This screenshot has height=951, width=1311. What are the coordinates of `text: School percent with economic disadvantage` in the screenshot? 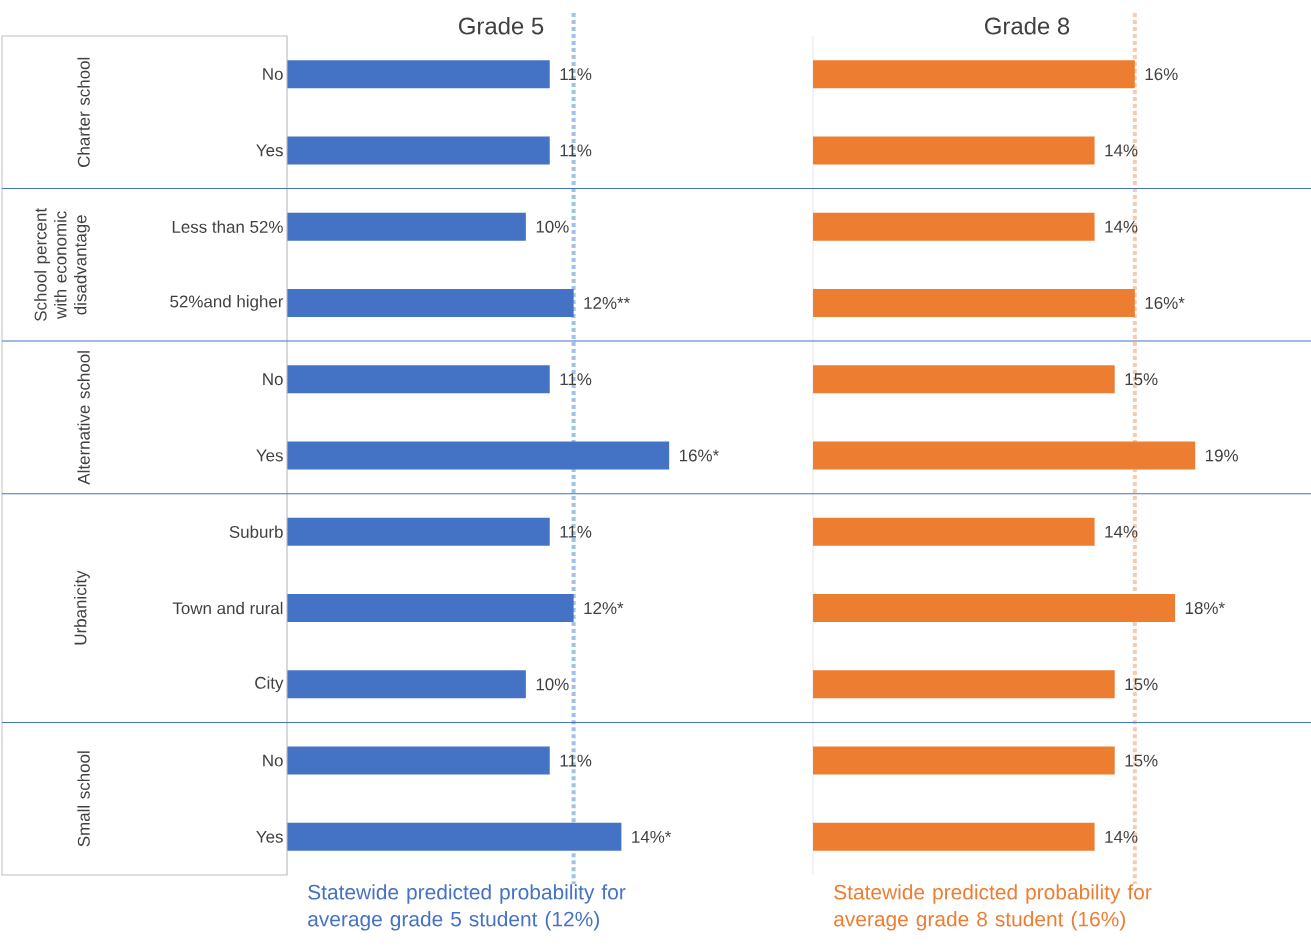 It's located at (62, 265).